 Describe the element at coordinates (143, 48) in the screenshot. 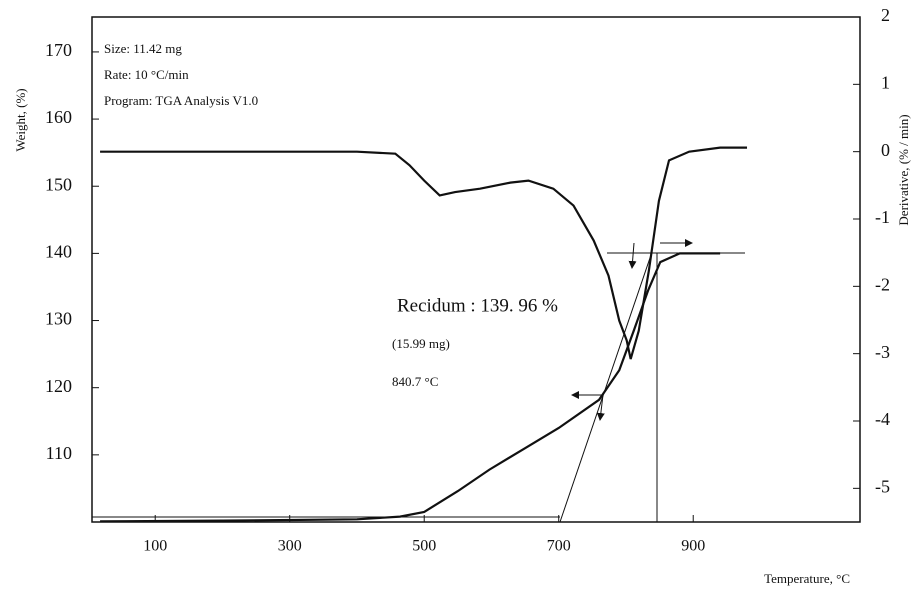

I see `annotation: Size: 11.42 mg` at that location.